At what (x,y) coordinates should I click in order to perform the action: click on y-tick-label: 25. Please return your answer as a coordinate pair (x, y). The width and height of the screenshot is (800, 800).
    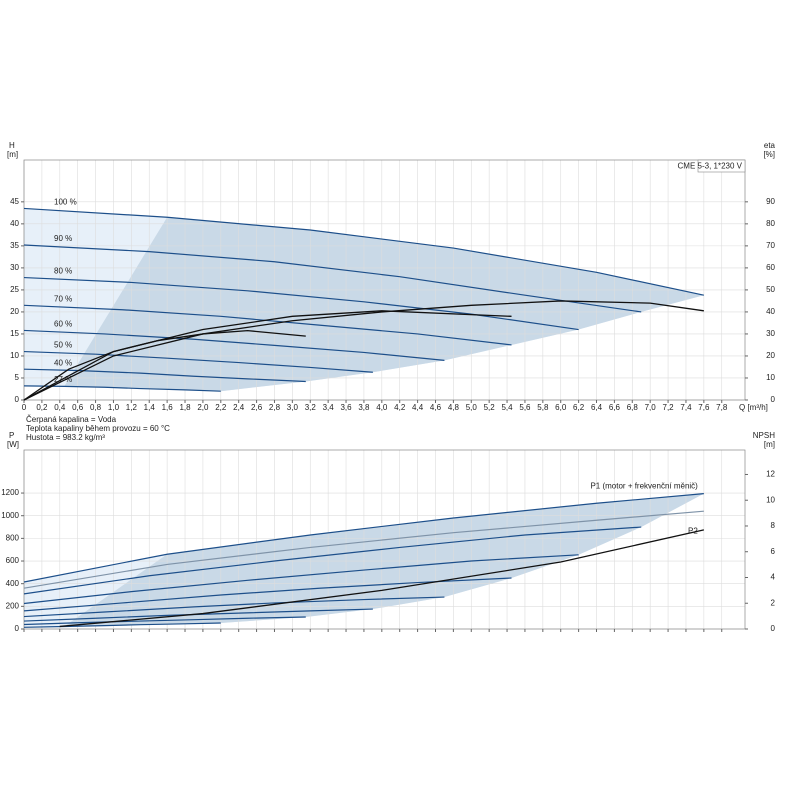
    Looking at the image, I should click on (14, 289).